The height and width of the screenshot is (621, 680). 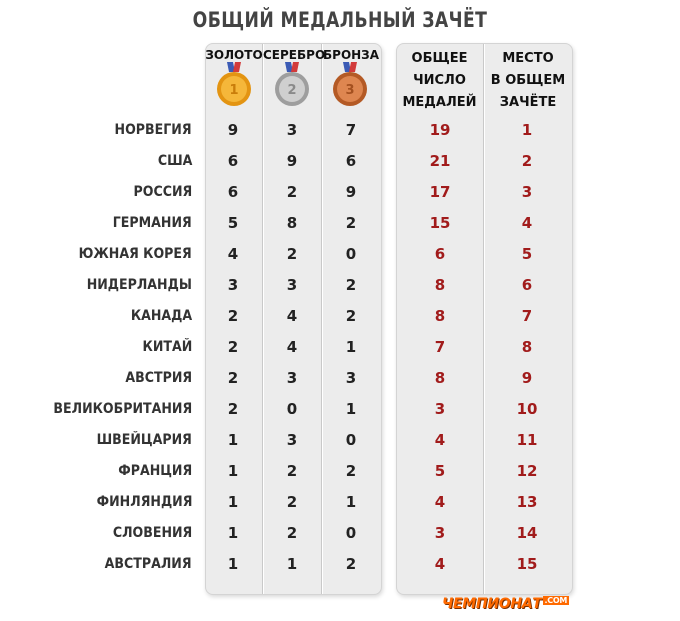 What do you see at coordinates (233, 254) in the screenshot?
I see `gold-count: 4` at bounding box center [233, 254].